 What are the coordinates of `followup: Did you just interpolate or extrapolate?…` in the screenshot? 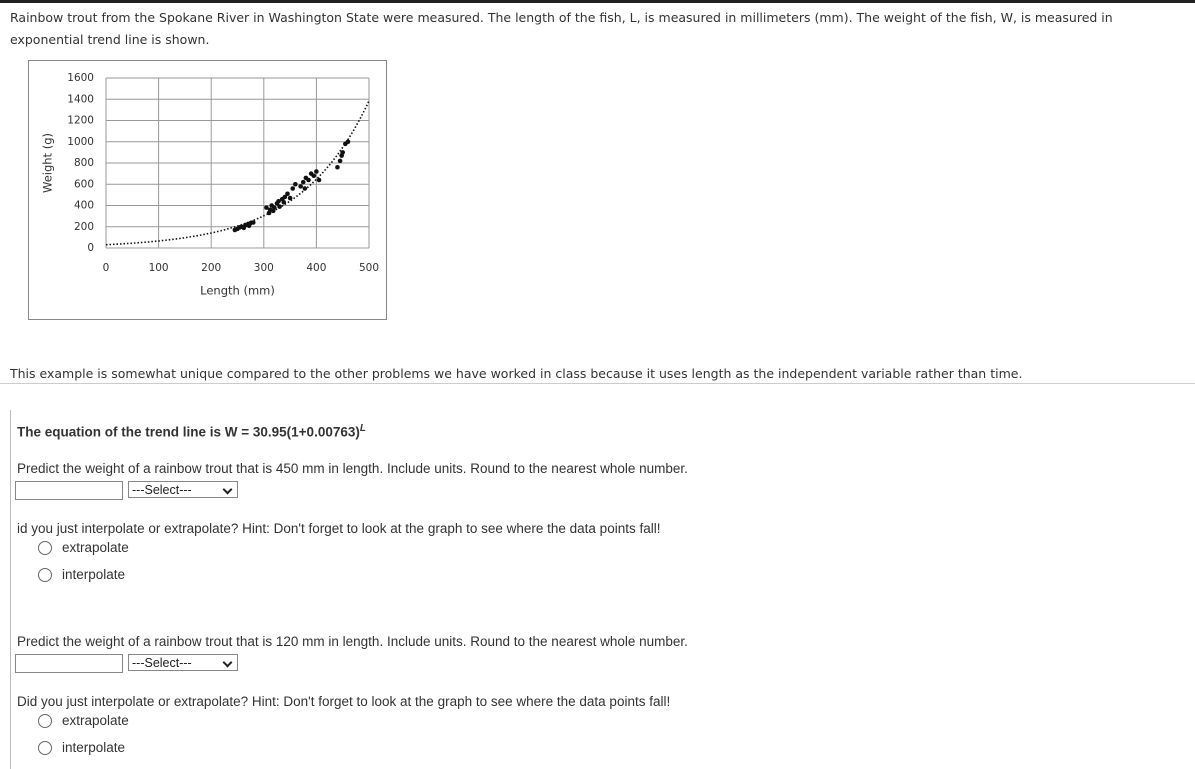 It's located at (344, 701).